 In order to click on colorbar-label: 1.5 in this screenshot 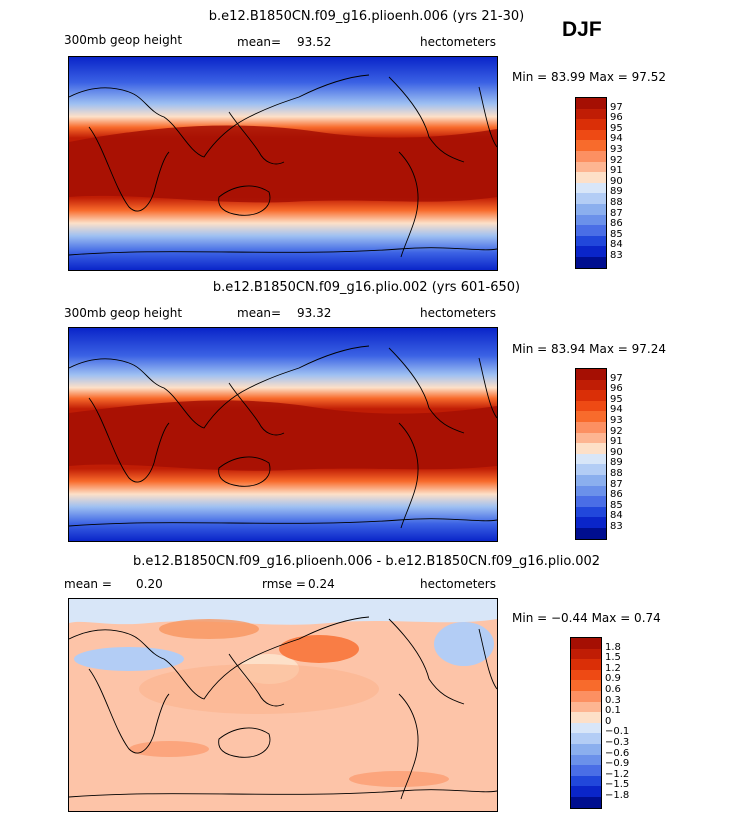, I will do `click(613, 658)`.